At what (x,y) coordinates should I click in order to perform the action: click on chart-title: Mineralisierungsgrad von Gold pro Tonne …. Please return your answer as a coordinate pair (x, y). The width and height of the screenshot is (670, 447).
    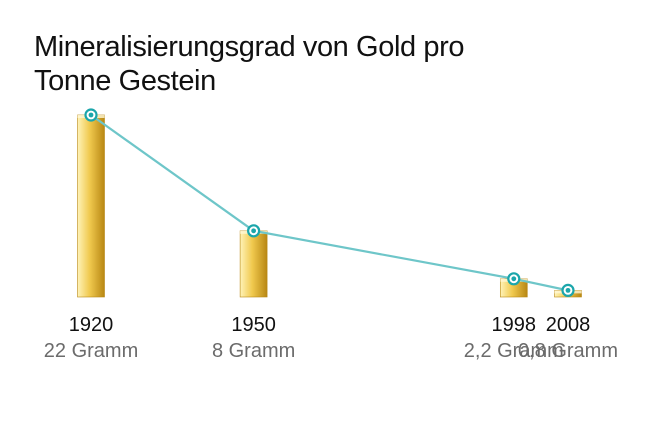
    Looking at the image, I should click on (344, 64).